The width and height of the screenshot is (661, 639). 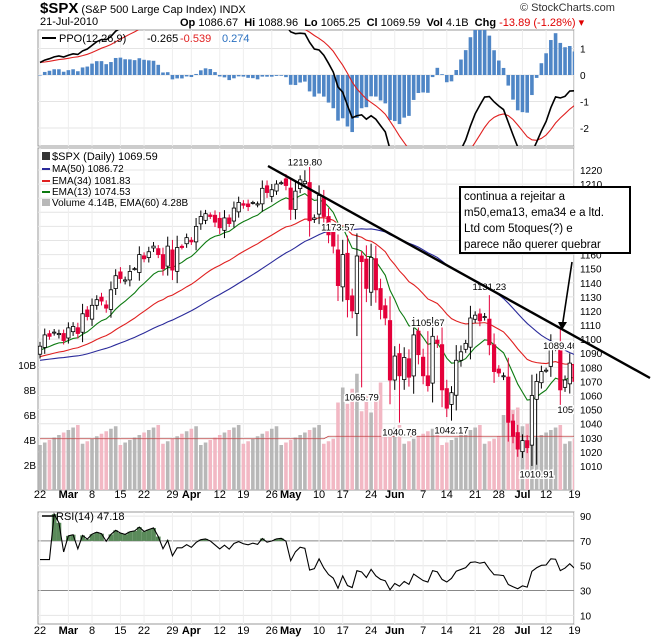 What do you see at coordinates (586, 616) in the screenshot?
I see `rsi-tick-label: 10` at bounding box center [586, 616].